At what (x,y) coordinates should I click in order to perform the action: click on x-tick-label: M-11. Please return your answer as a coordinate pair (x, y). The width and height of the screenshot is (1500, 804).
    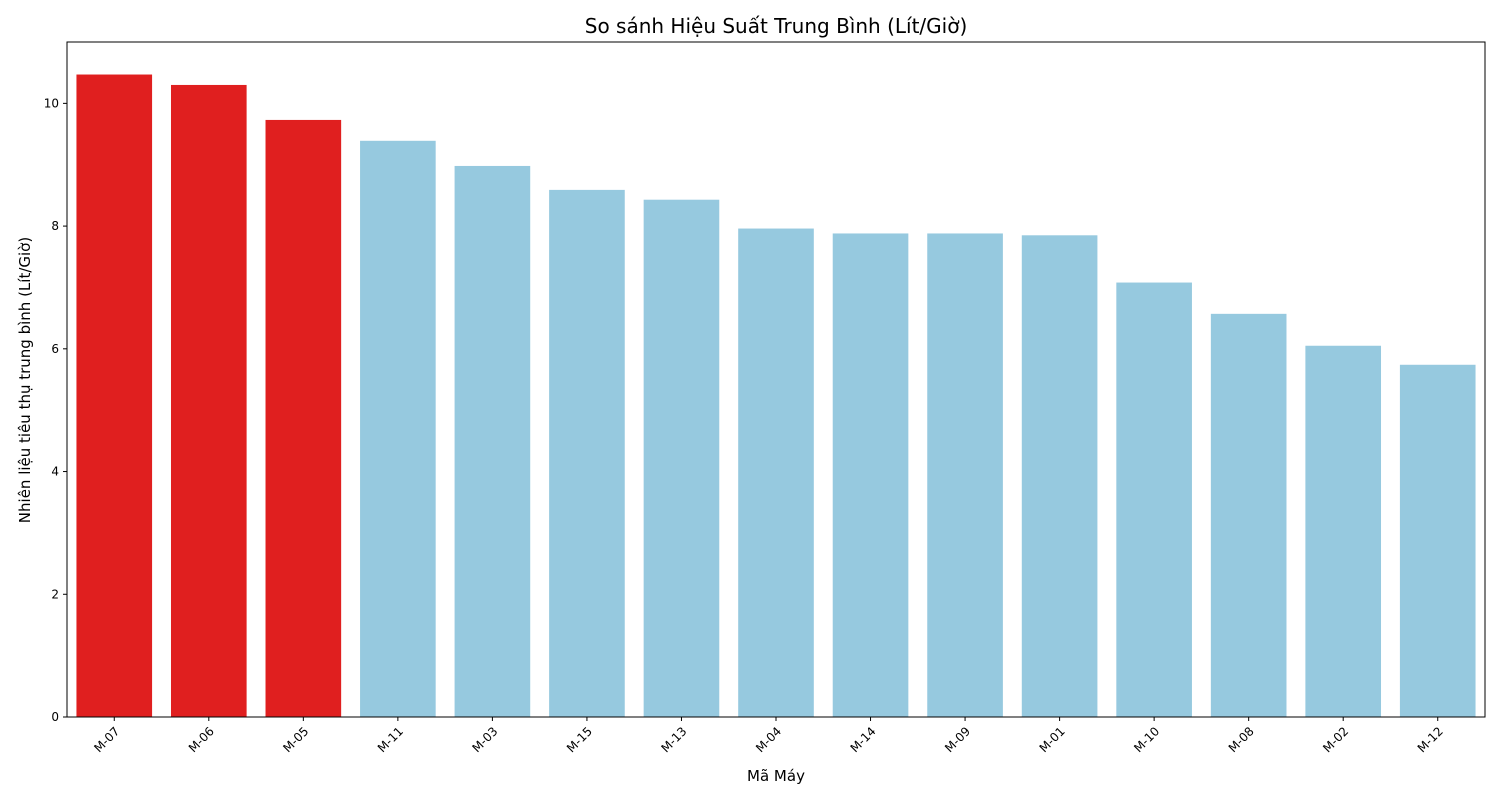
    Looking at the image, I should click on (390, 739).